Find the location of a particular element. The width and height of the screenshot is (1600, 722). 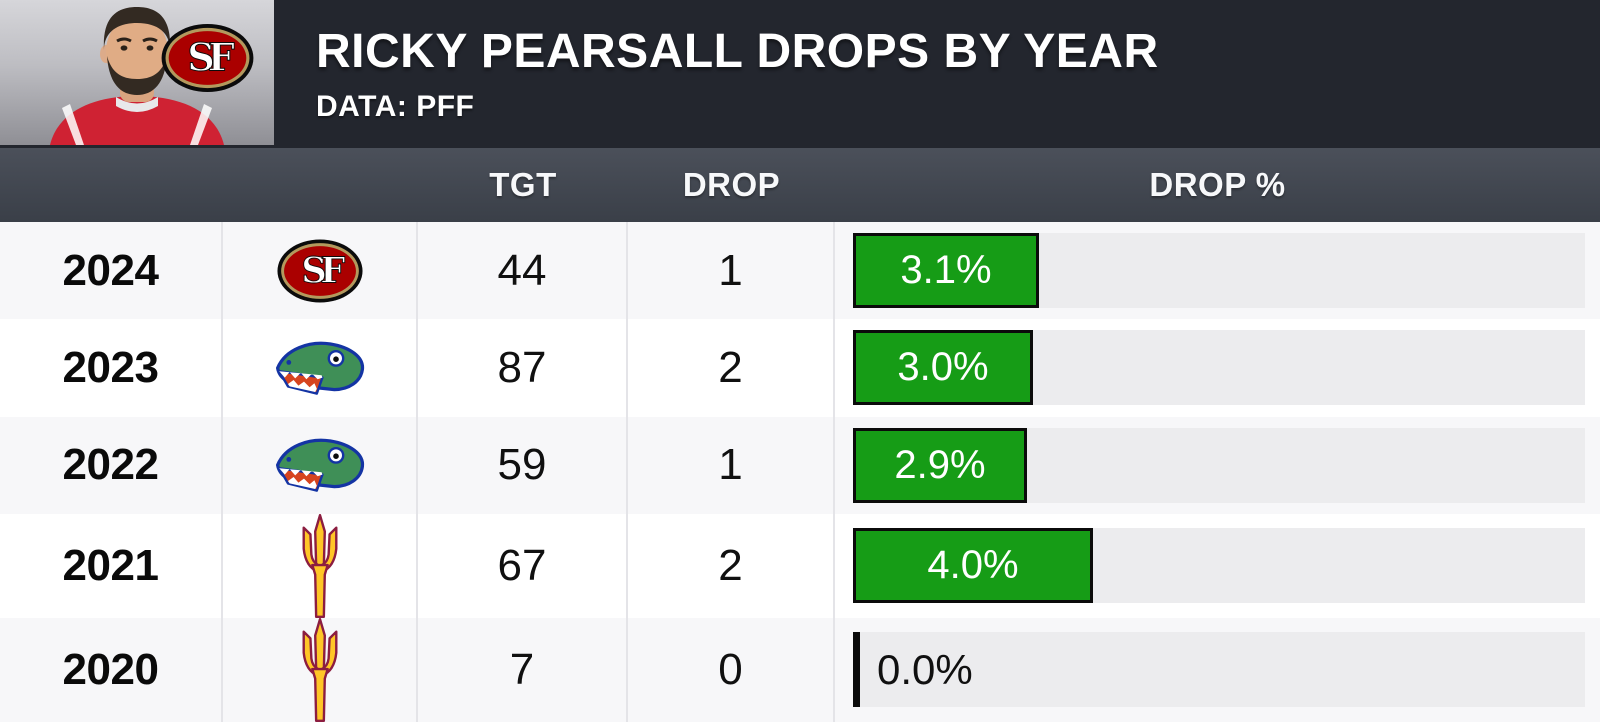

table-row: 2023 87 2 3.0% is located at coordinates (800, 368).